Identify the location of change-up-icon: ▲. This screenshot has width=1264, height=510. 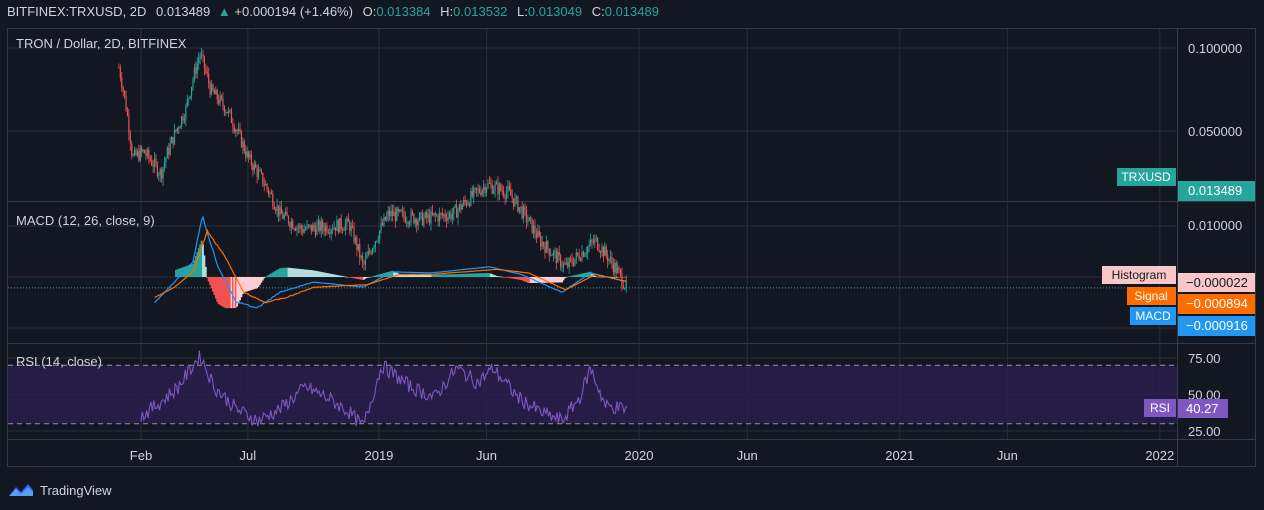
(224, 11).